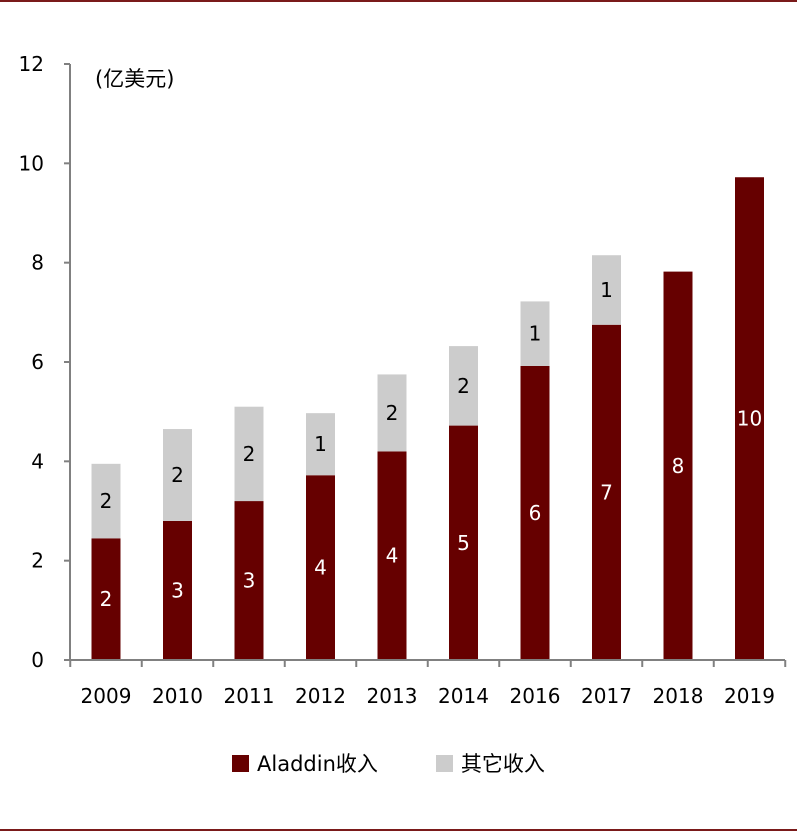  I want to click on x-tick-label: 2018, so click(678, 696).